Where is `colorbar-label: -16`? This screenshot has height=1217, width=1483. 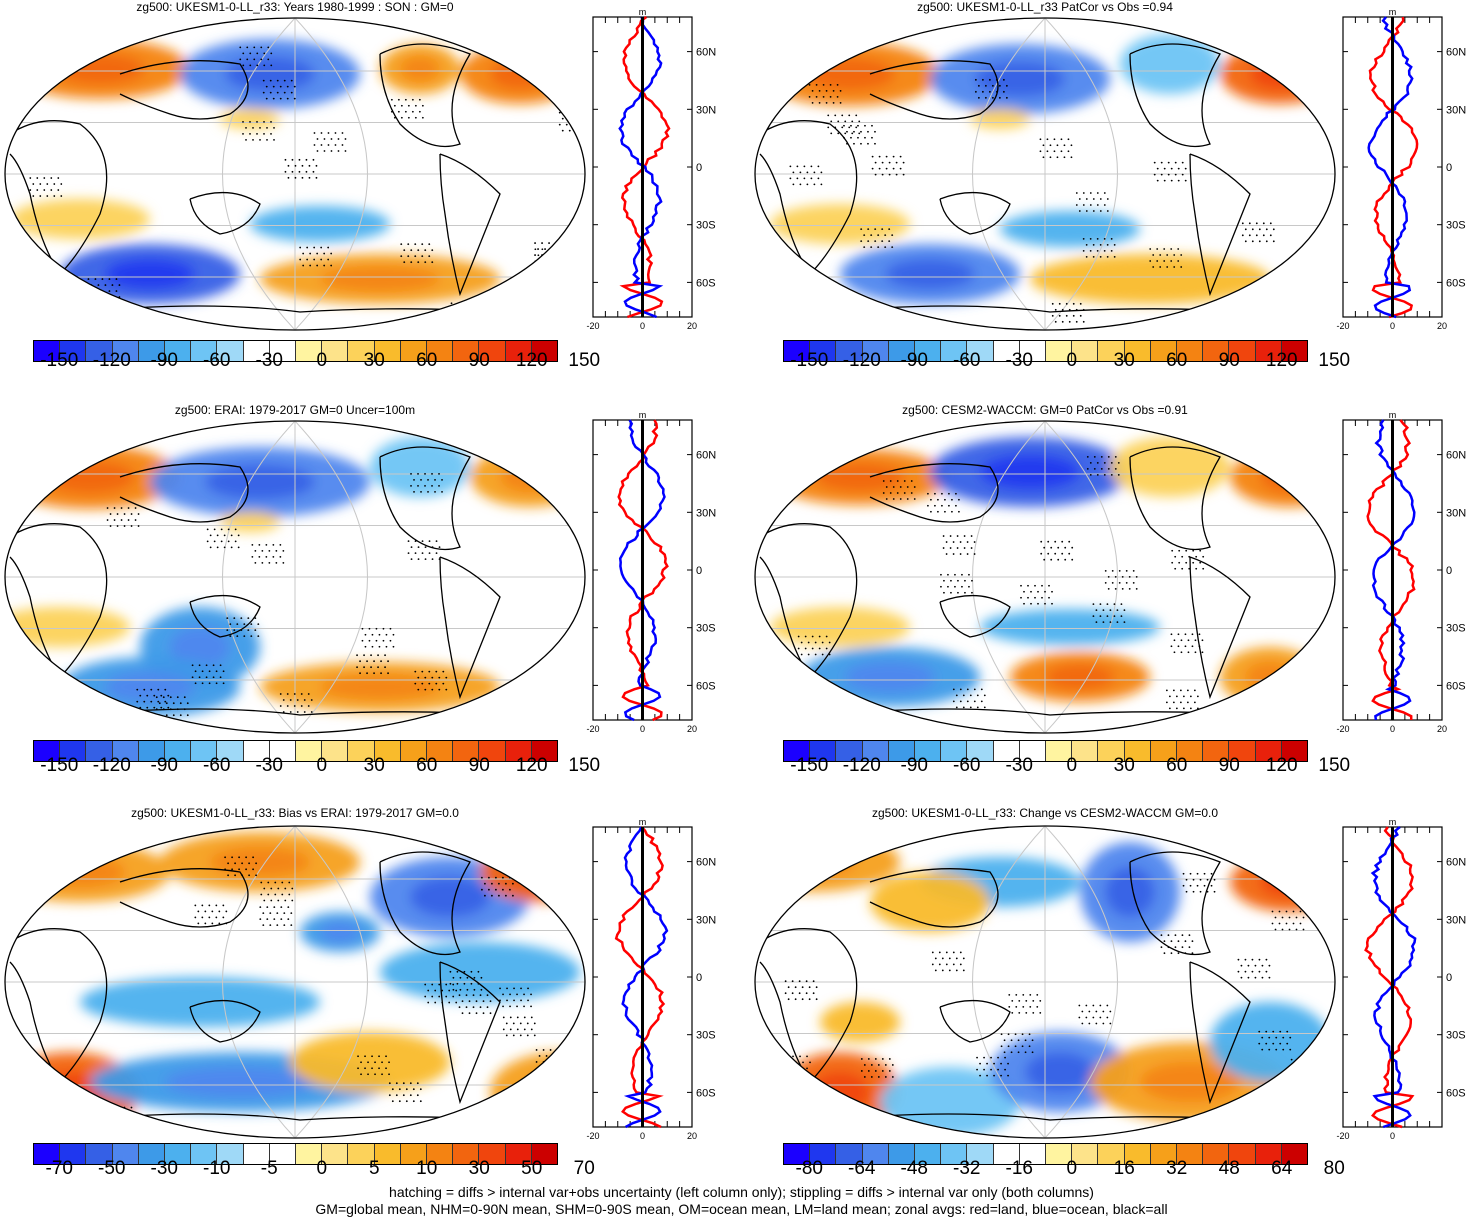
colorbar-label: -16 is located at coordinates (1019, 1168).